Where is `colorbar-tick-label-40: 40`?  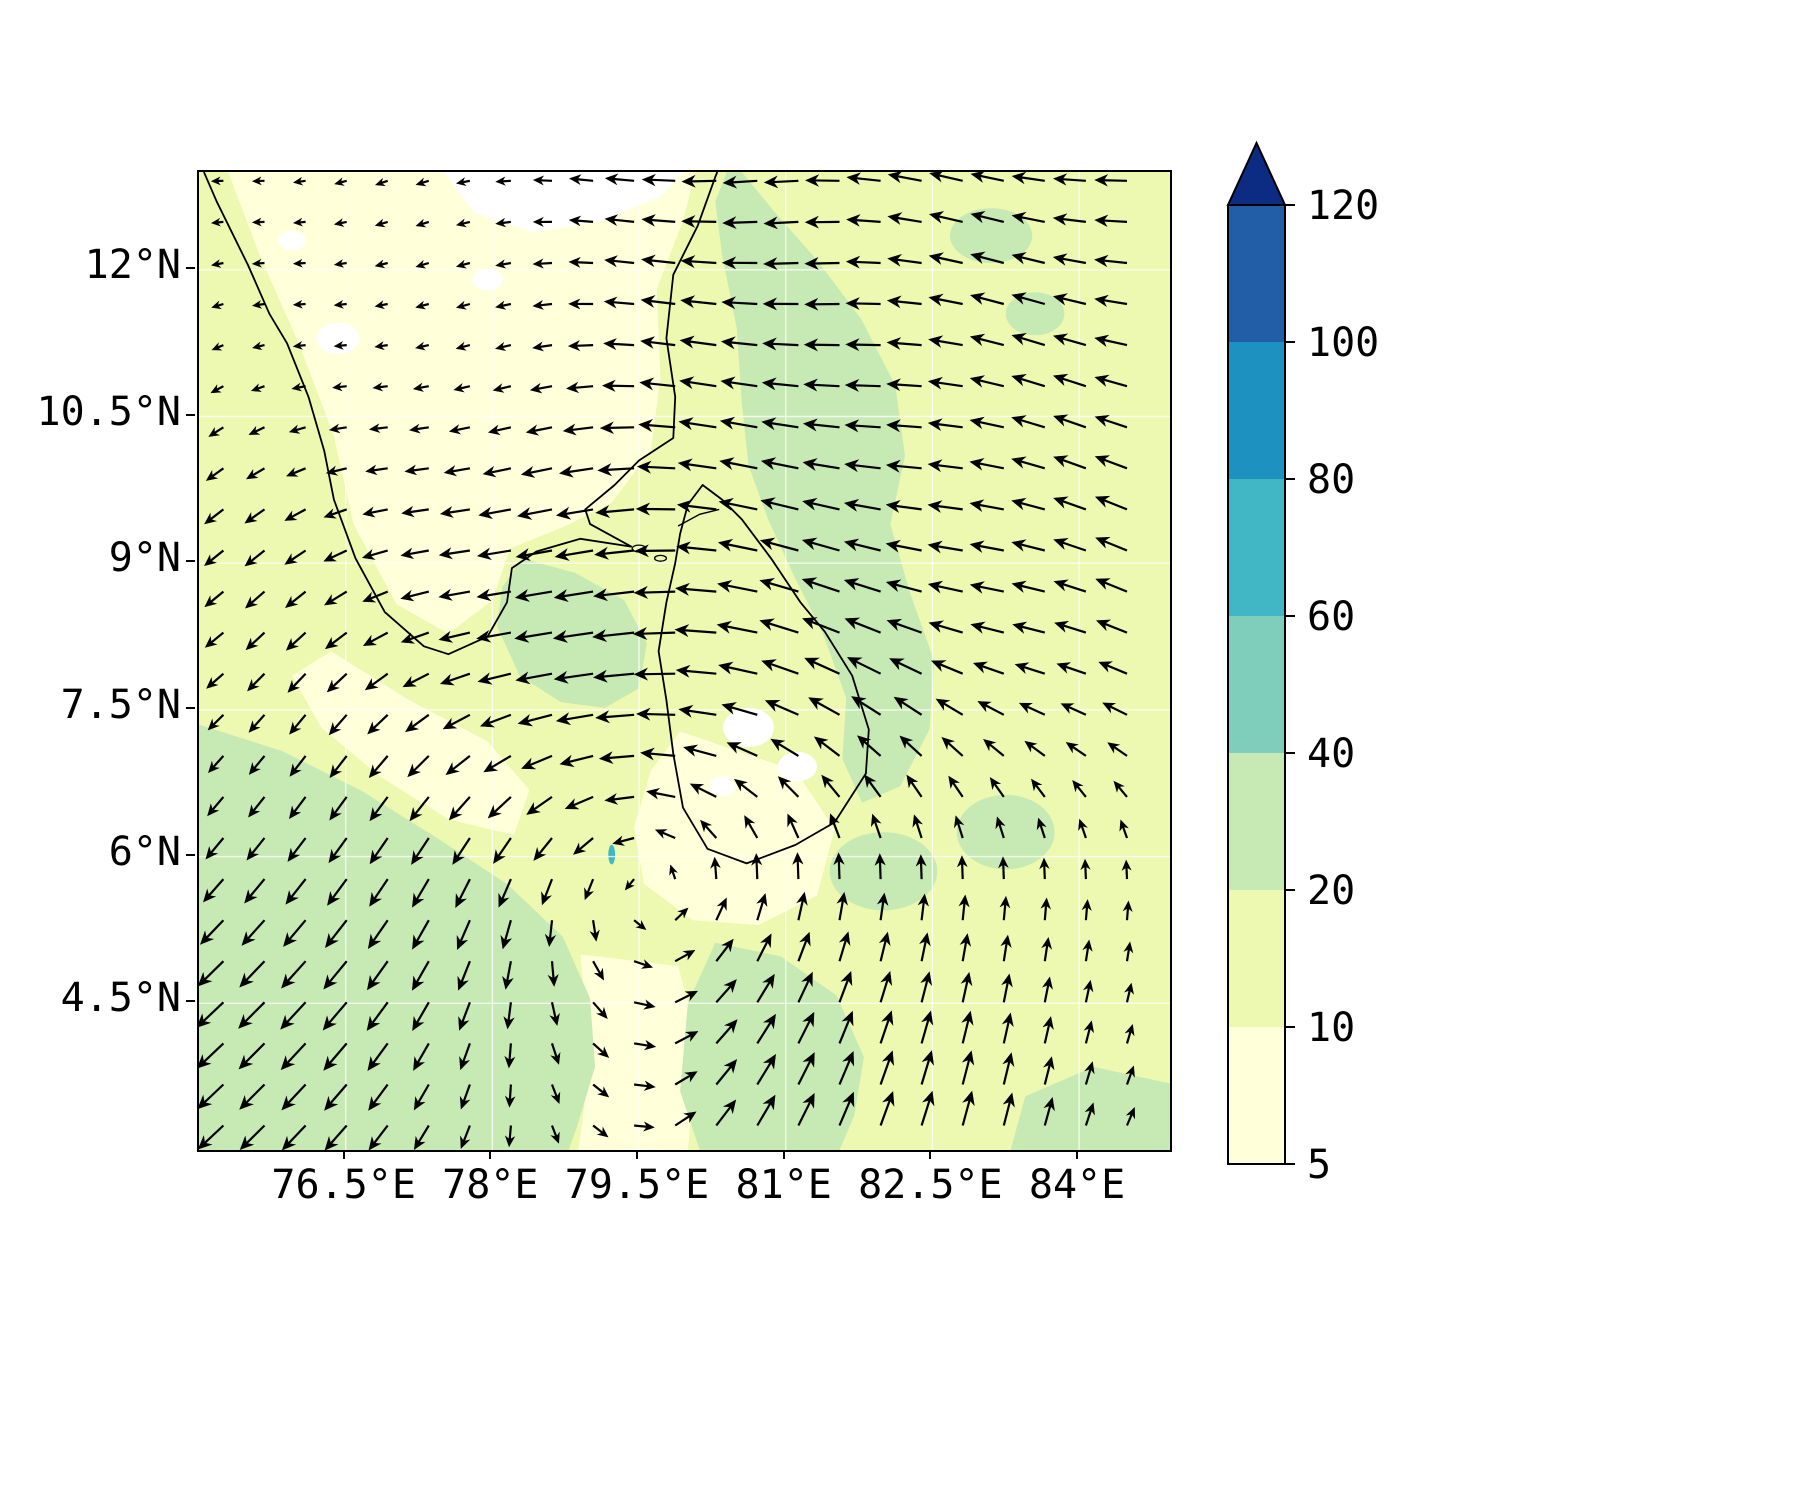
colorbar-tick-label-40: 40 is located at coordinates (1331, 754).